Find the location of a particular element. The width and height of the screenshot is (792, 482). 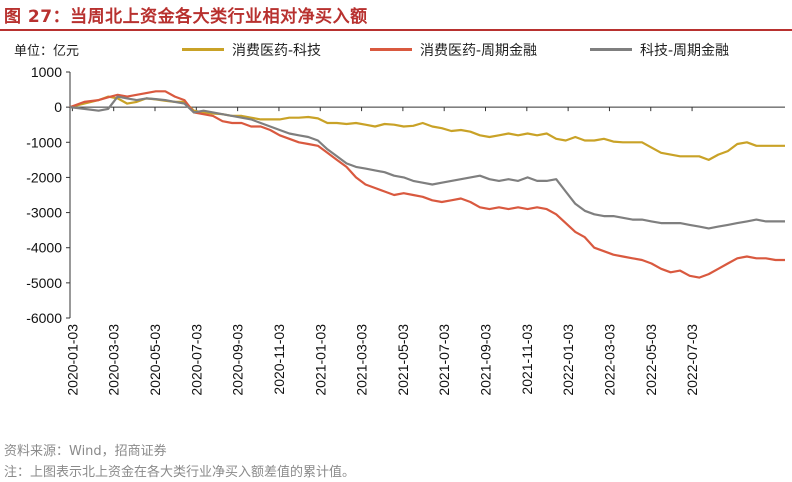

x-tick-label: 2021-05-03 is located at coordinates (403, 360).